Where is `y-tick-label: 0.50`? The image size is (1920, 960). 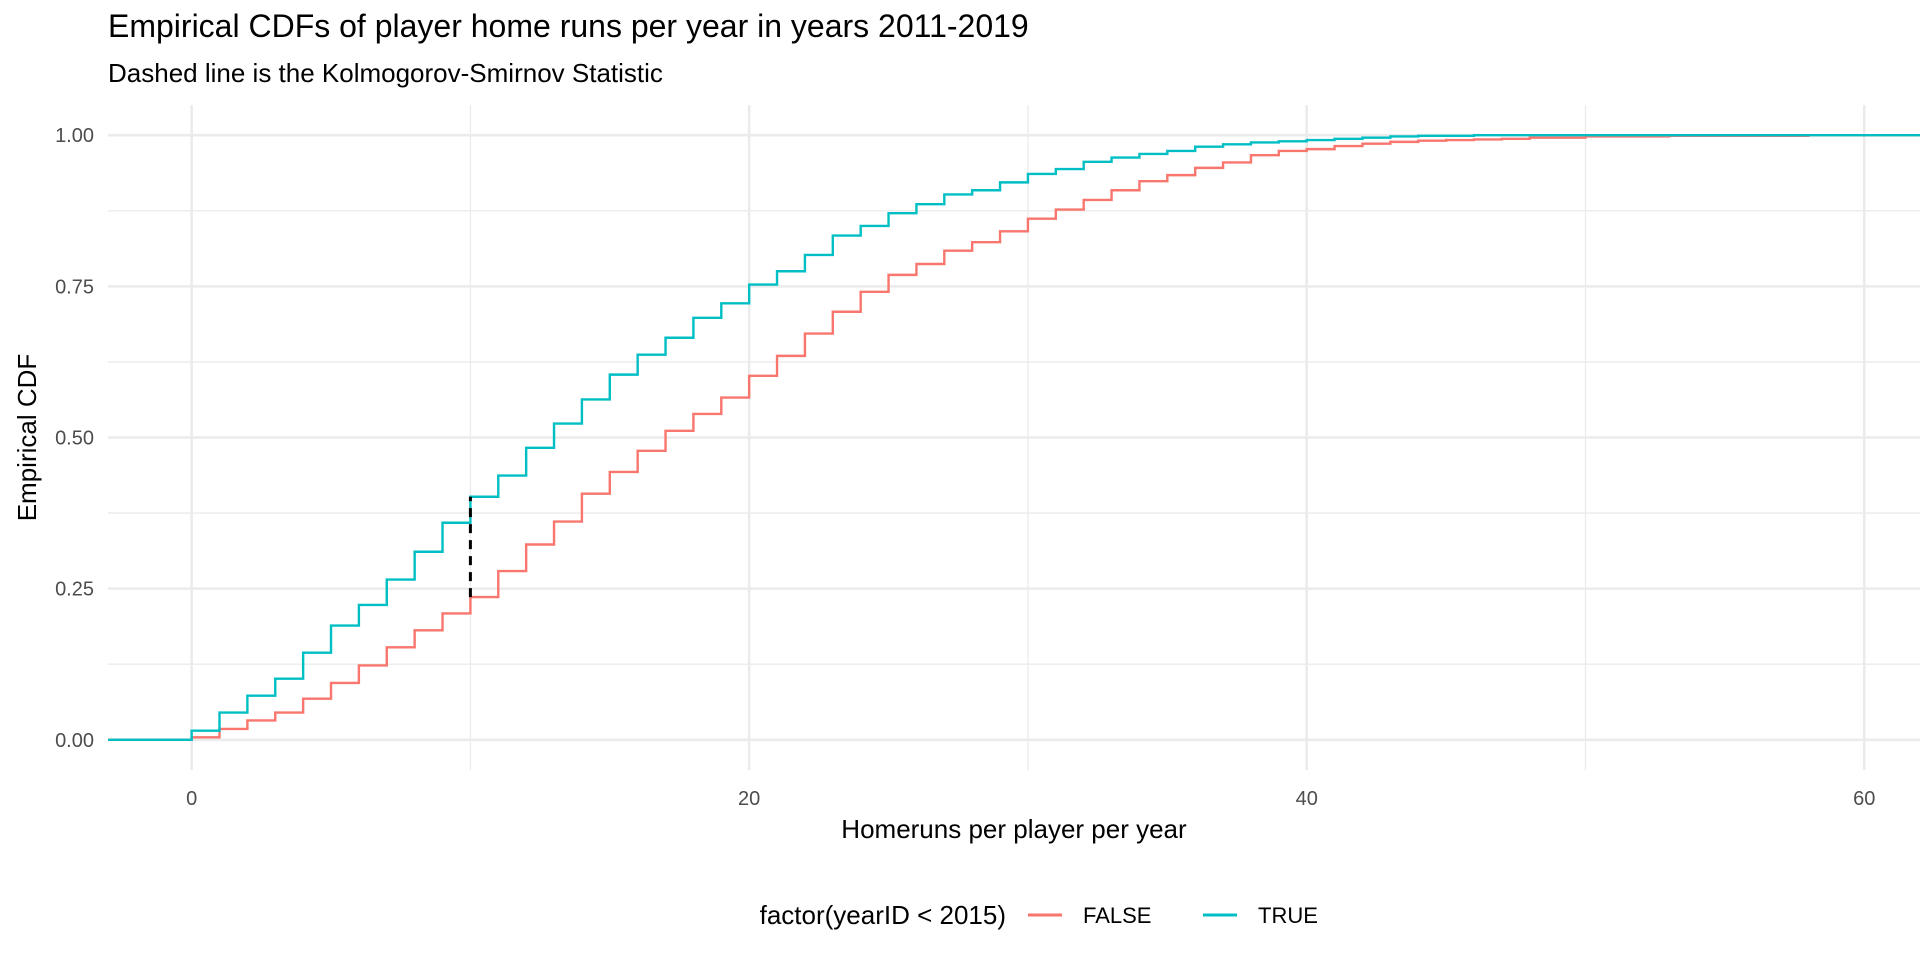
y-tick-label: 0.50 is located at coordinates (74, 439).